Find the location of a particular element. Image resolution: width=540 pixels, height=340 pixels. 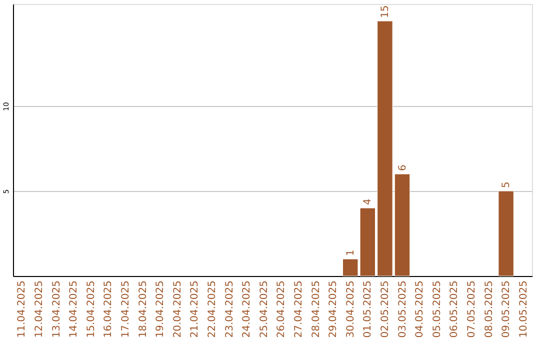

x-tick-label: 03.05.2025 is located at coordinates (402, 309).